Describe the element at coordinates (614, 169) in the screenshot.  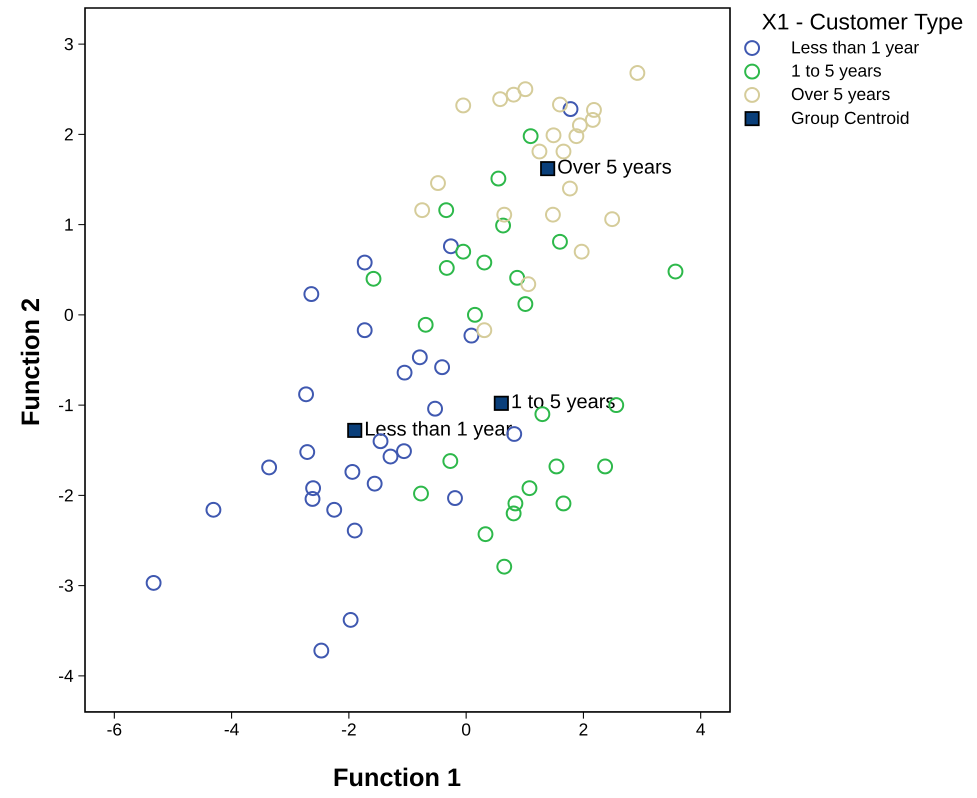
I see `annotation: Over 5 years` at that location.